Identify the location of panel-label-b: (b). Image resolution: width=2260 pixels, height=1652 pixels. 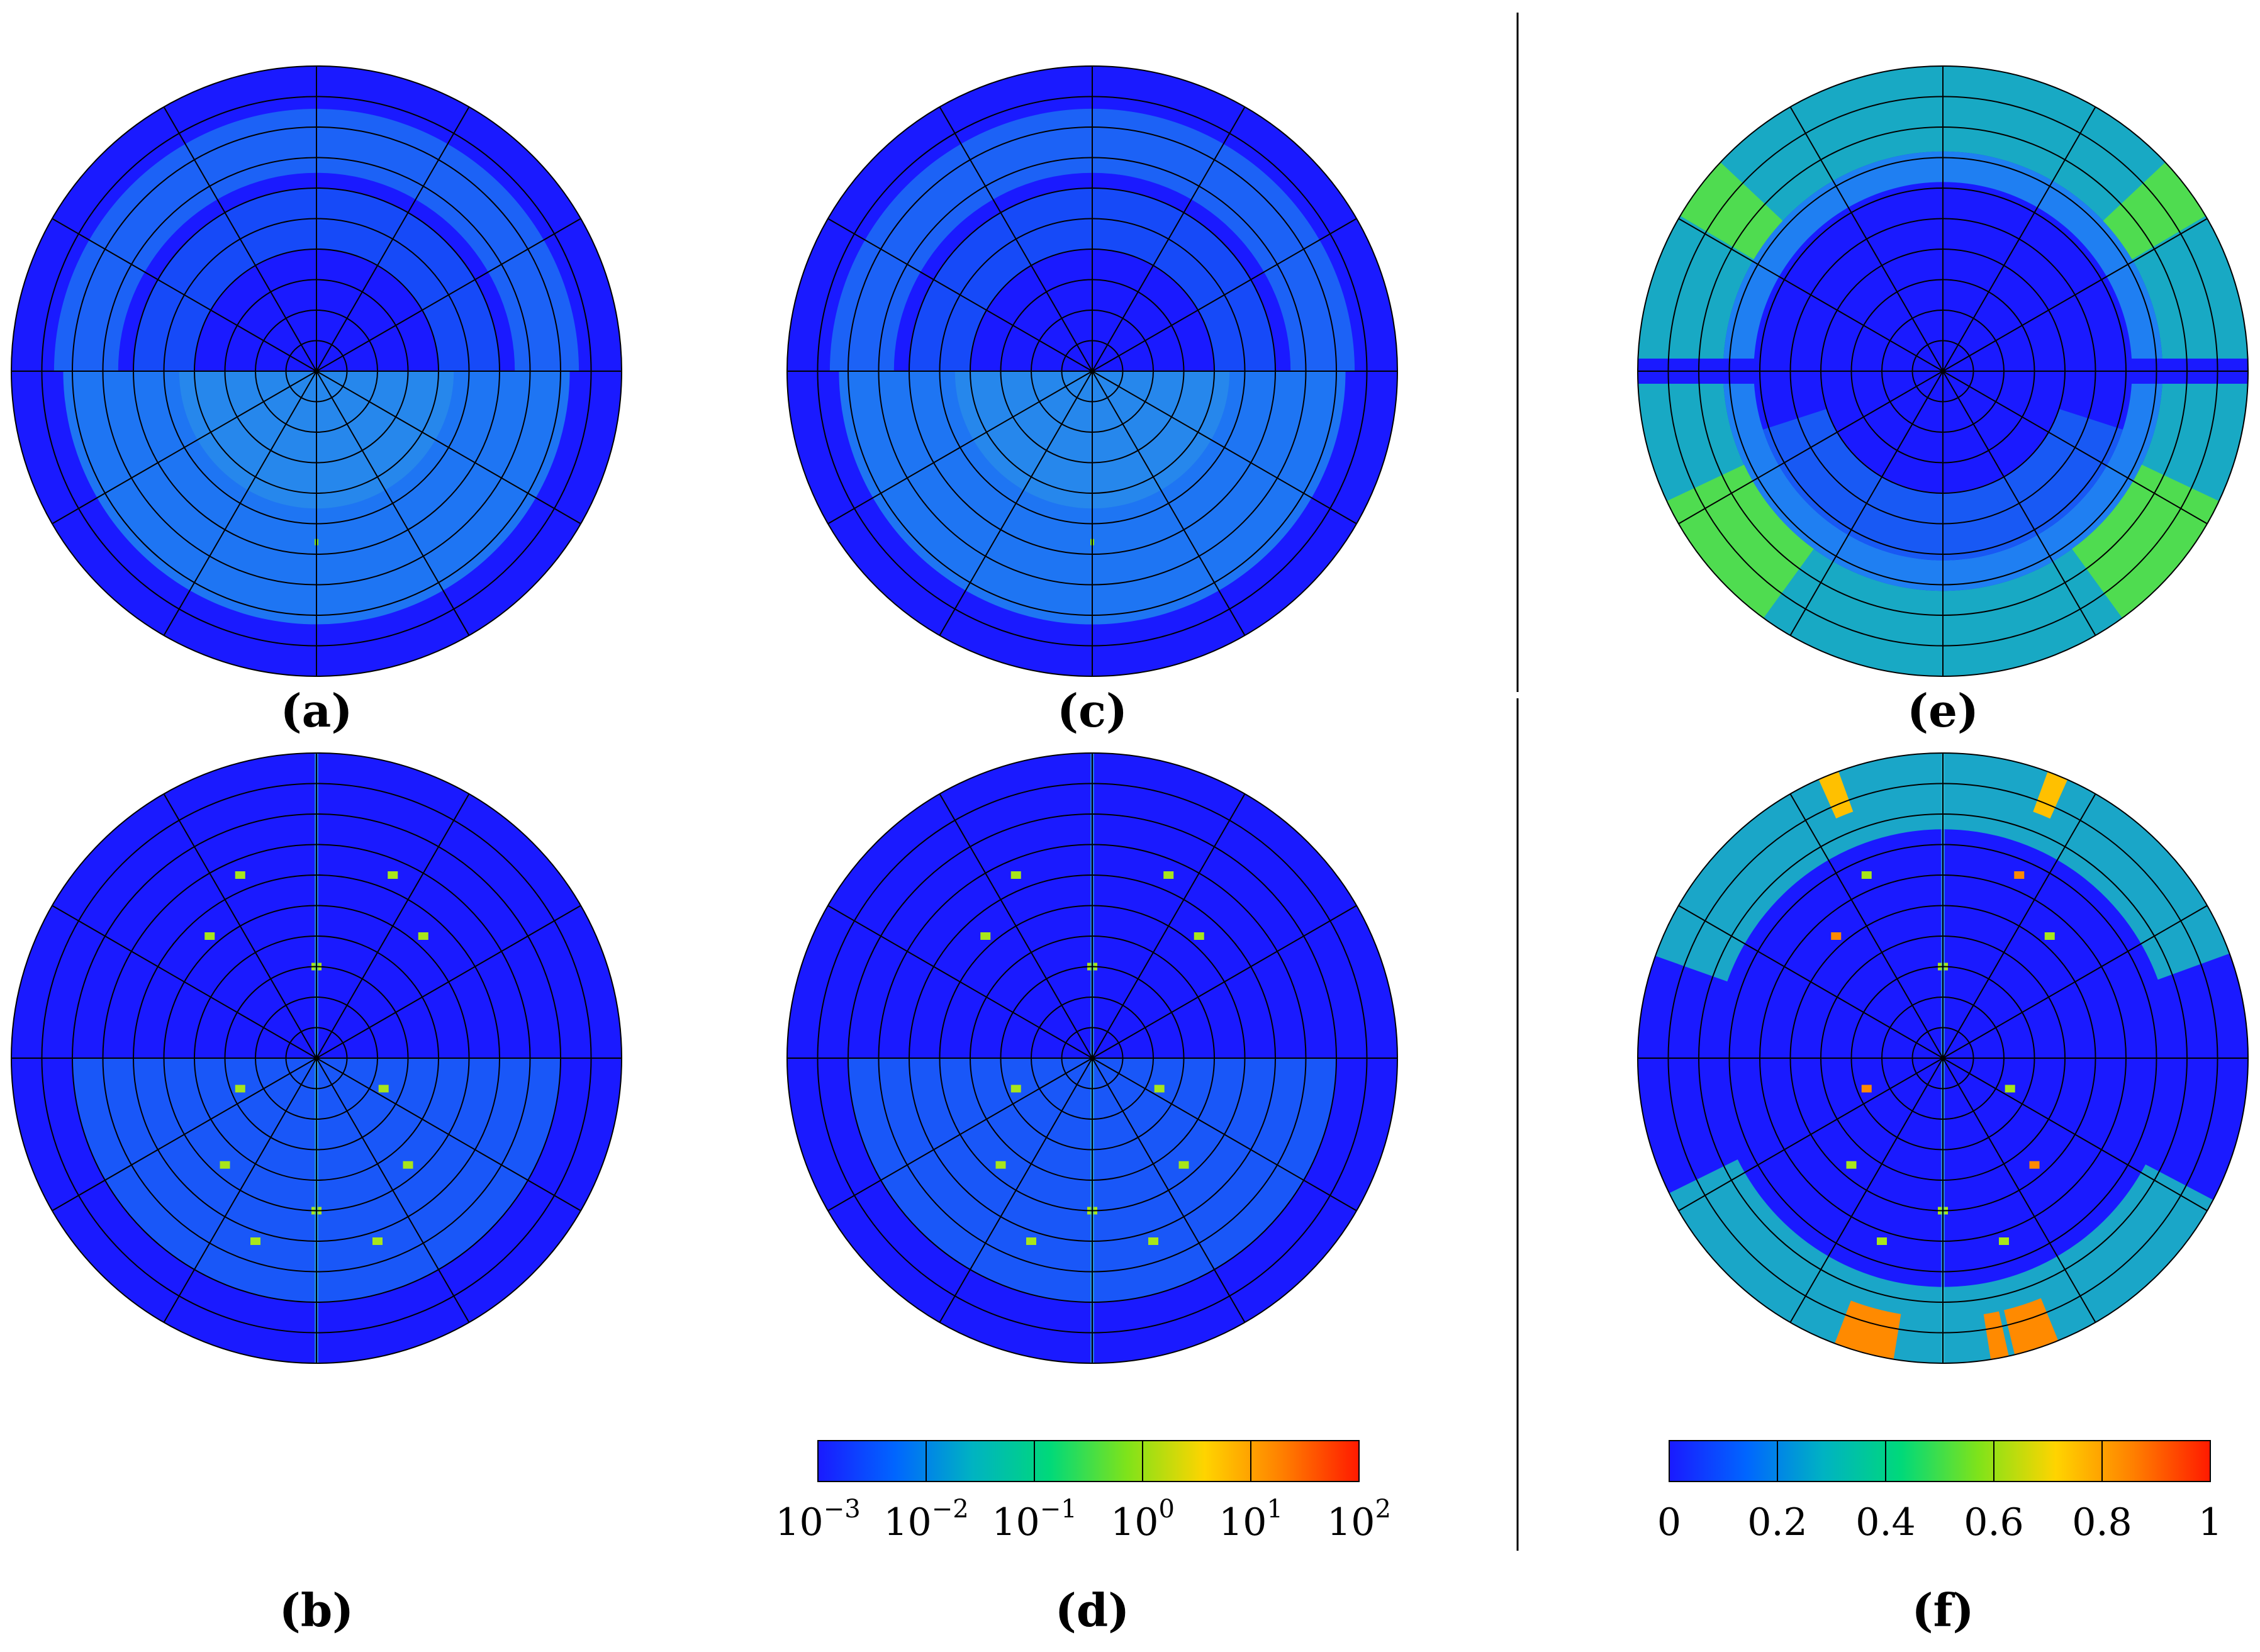
(316, 1610).